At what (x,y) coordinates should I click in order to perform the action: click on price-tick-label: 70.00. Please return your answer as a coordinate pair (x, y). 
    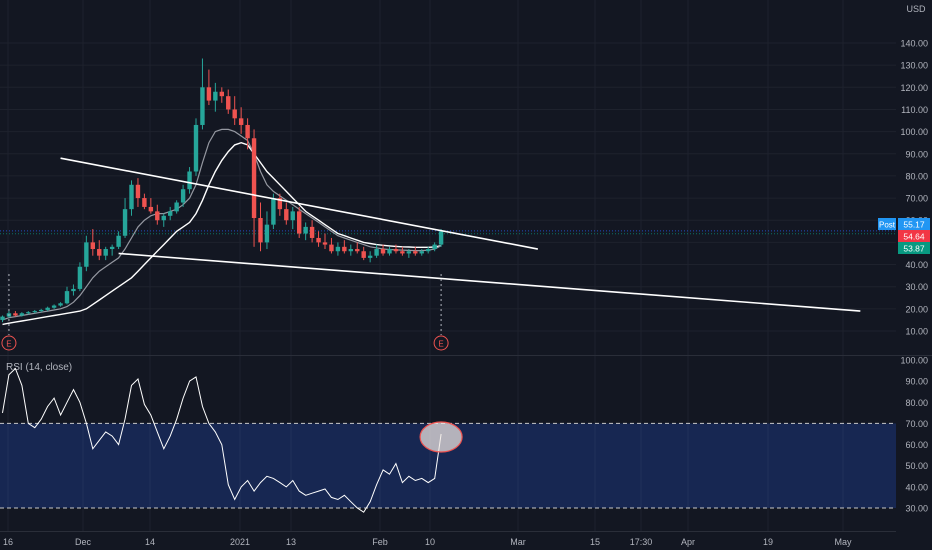
    Looking at the image, I should click on (916, 199).